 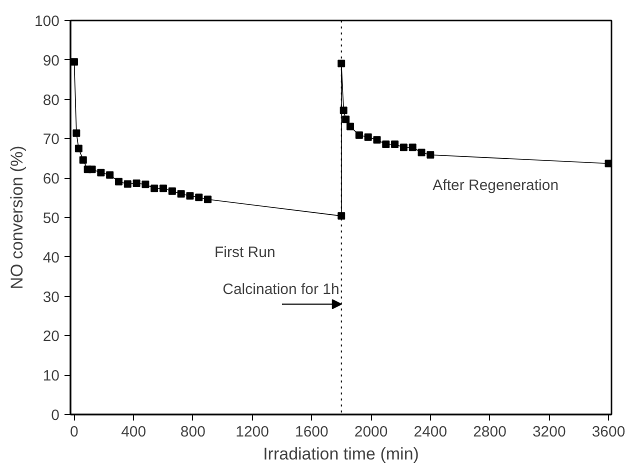 I want to click on x-tick-label: 400, so click(x=133, y=432).